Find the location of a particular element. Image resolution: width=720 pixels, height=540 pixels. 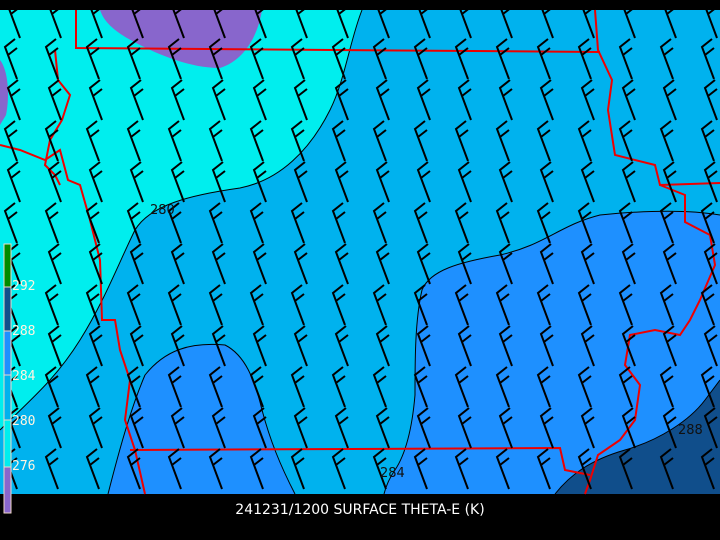

colorbar-label-292: 292 is located at coordinates (24, 286).